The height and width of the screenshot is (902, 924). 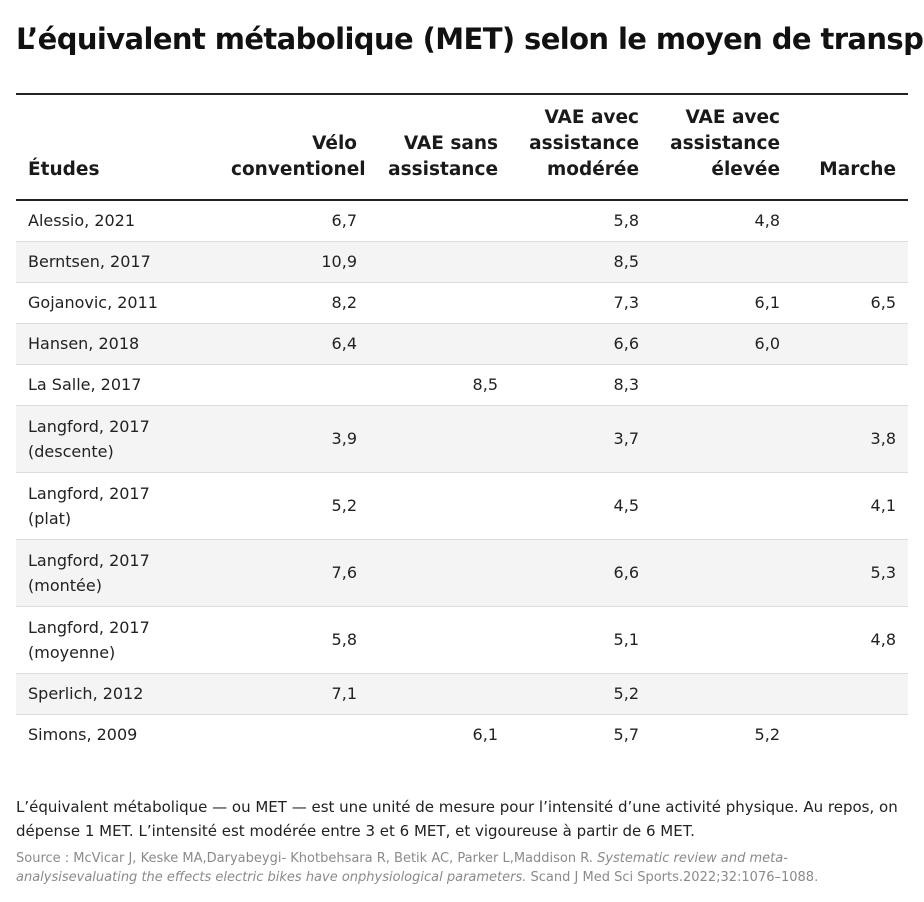 What do you see at coordinates (298, 169) in the screenshot?
I see `column-header-line: conventionel` at bounding box center [298, 169].